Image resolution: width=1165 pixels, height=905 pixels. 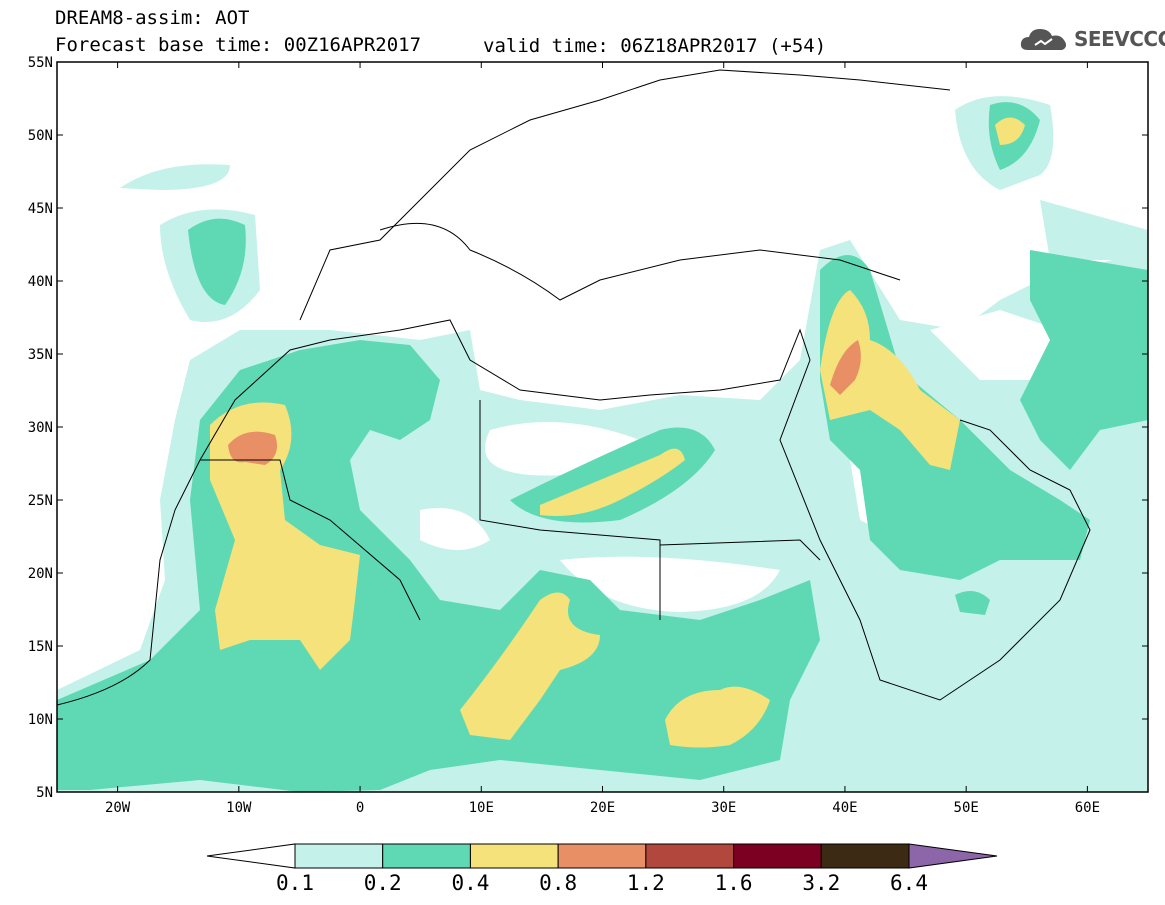 What do you see at coordinates (40, 136) in the screenshot?
I see `lat-label: 50N` at bounding box center [40, 136].